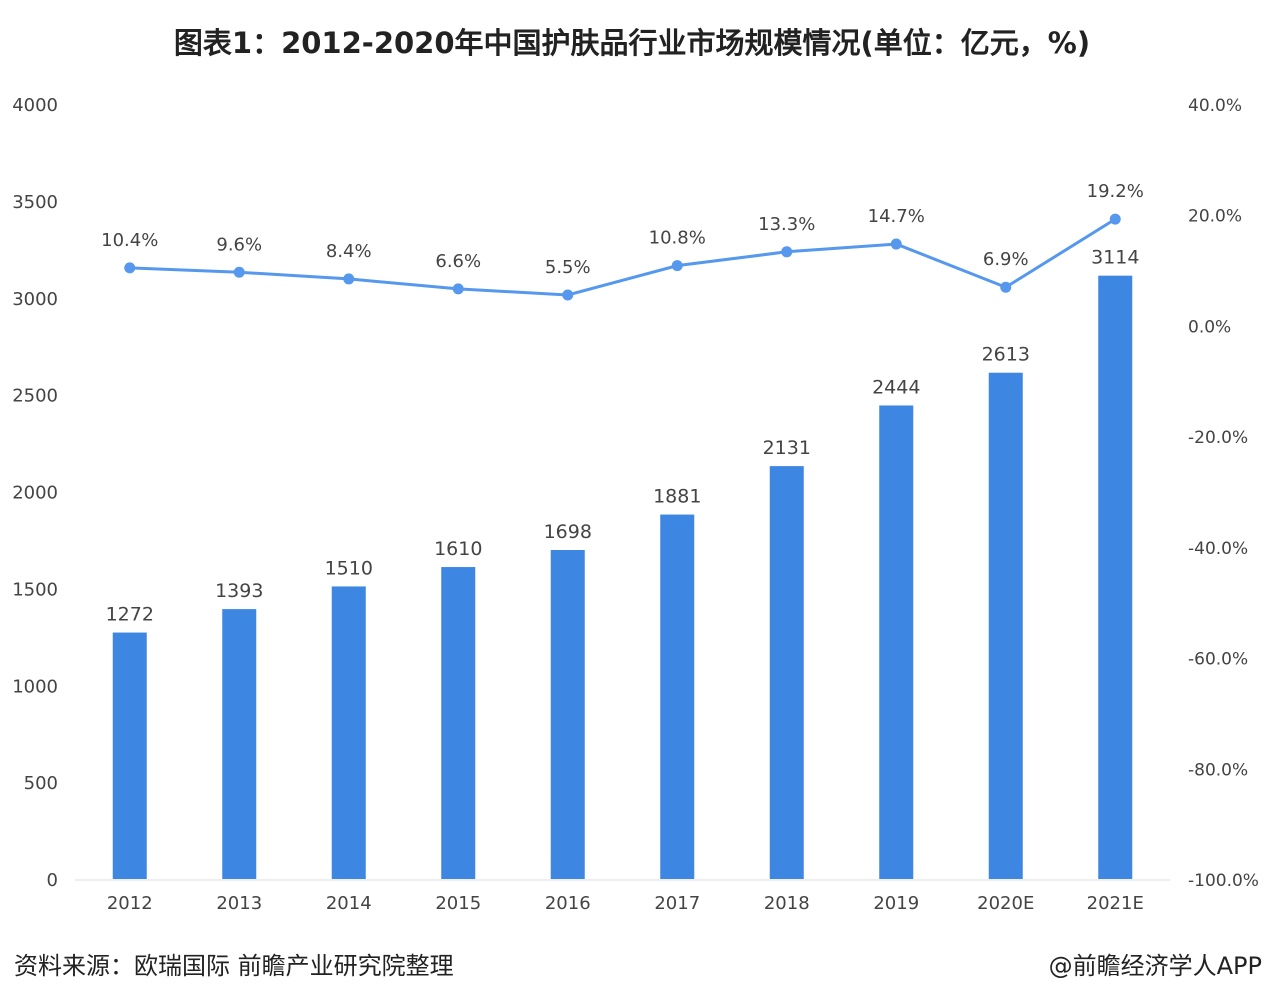  Describe the element at coordinates (1115, 258) in the screenshot. I see `bar-value-label: 3114` at that location.